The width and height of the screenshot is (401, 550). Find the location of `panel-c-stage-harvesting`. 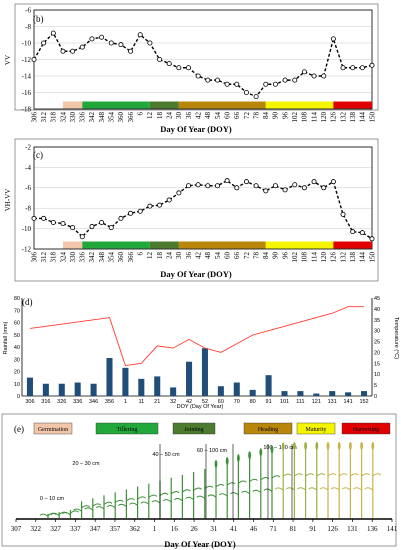

panel-c-stage-harvesting is located at coordinates (352, 245).